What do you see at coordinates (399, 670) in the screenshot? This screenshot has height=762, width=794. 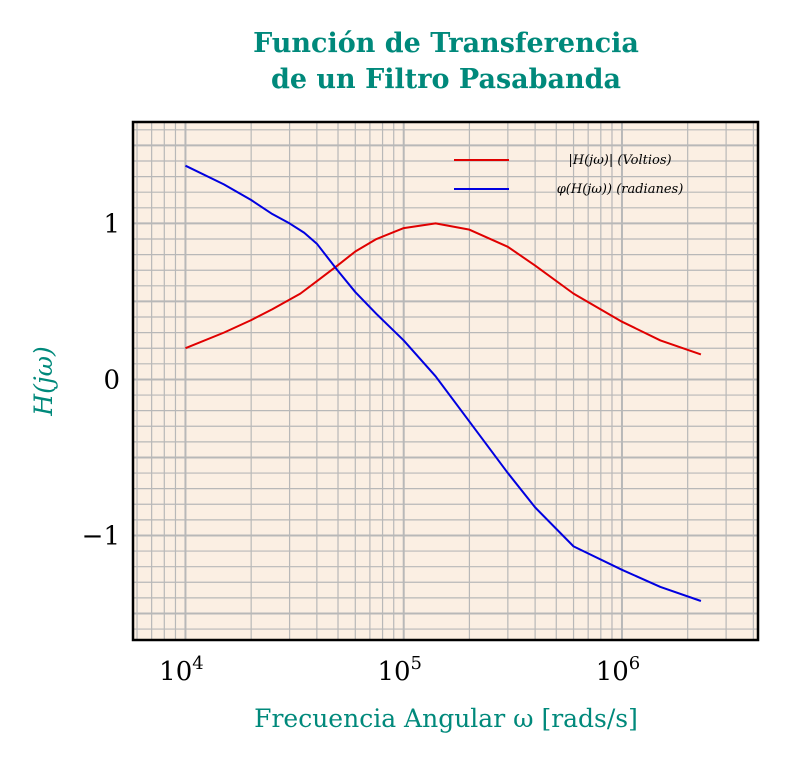 I see `x-tick-label: 10⁵` at bounding box center [399, 670].